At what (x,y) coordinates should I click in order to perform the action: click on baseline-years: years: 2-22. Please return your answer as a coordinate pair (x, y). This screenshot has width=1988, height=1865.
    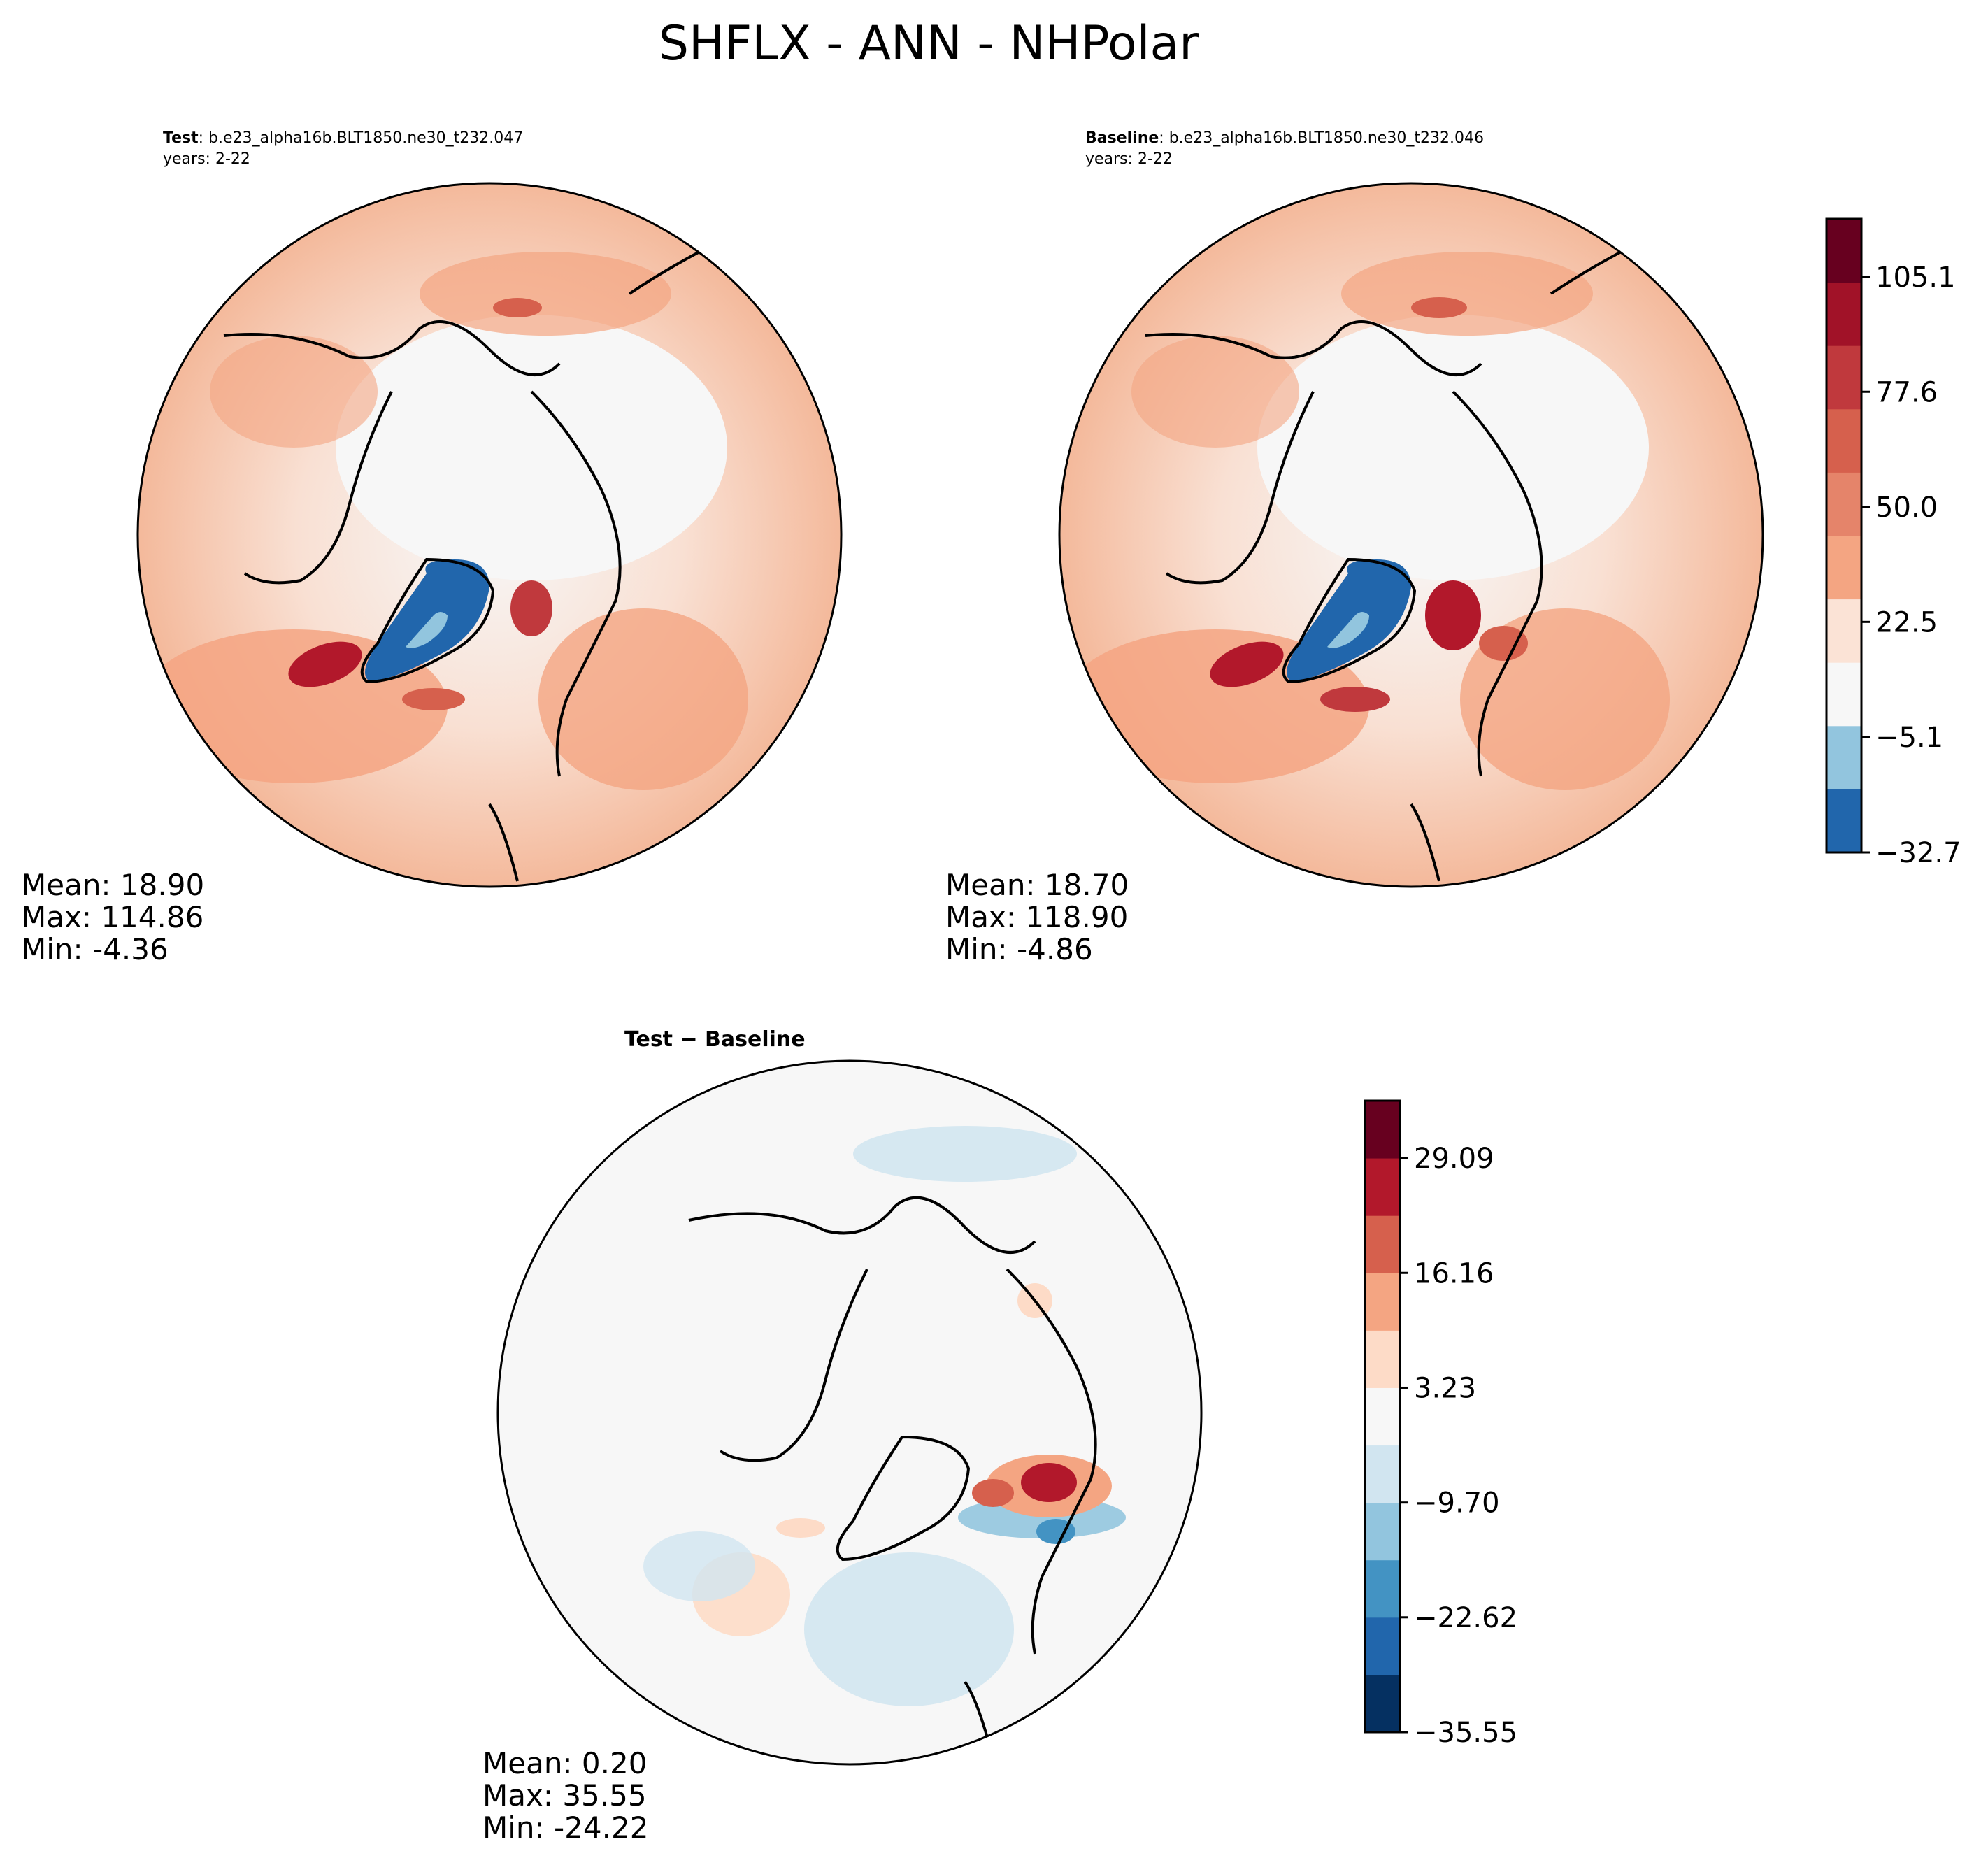
    Looking at the image, I should click on (1129, 159).